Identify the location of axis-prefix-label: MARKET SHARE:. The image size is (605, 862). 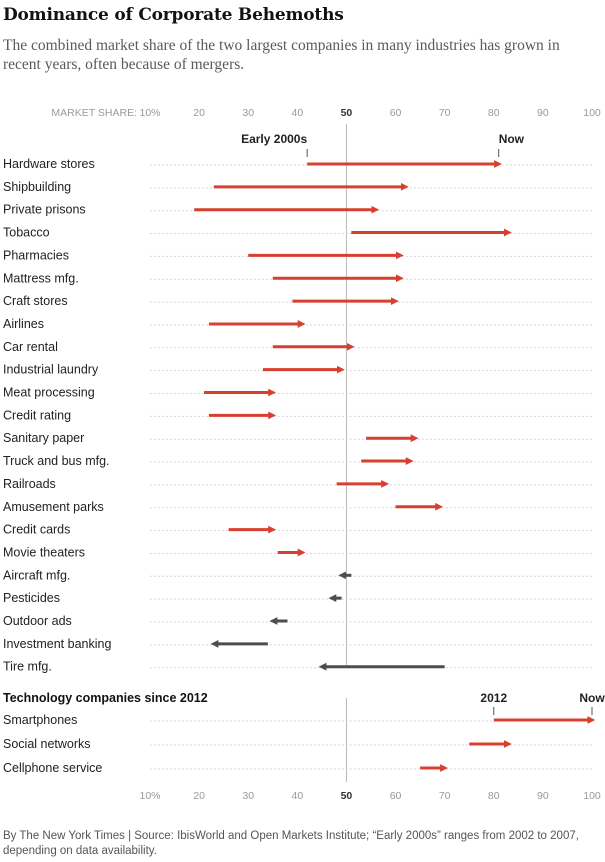
(94, 113).